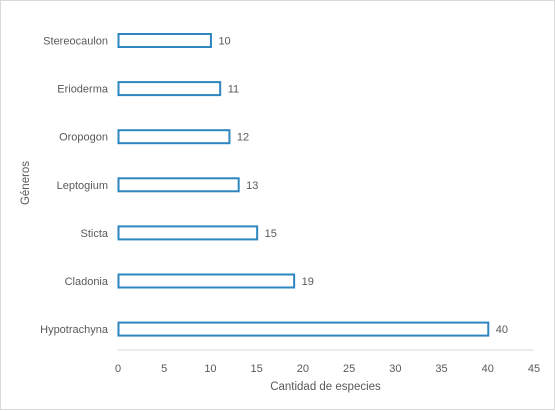 The height and width of the screenshot is (411, 555). Describe the element at coordinates (243, 138) in the screenshot. I see `data-label: 12` at that location.